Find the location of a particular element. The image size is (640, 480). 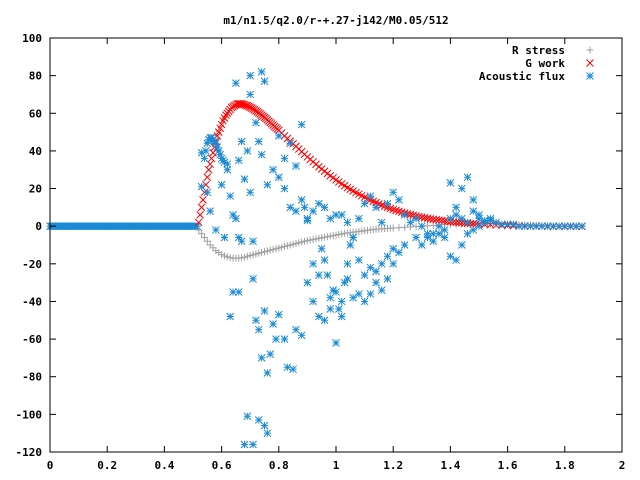

x-tick-label: 1.8 is located at coordinates (565, 465).